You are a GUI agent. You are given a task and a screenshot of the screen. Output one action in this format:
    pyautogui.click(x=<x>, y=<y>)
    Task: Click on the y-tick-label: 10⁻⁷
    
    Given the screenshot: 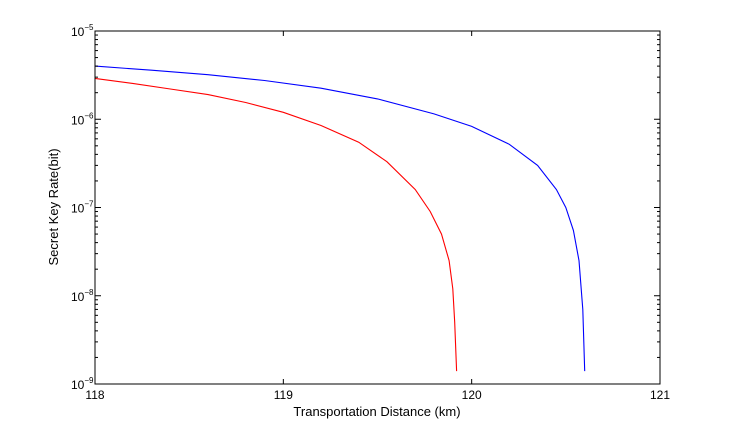 What is the action you would take?
    pyautogui.click(x=82, y=208)
    